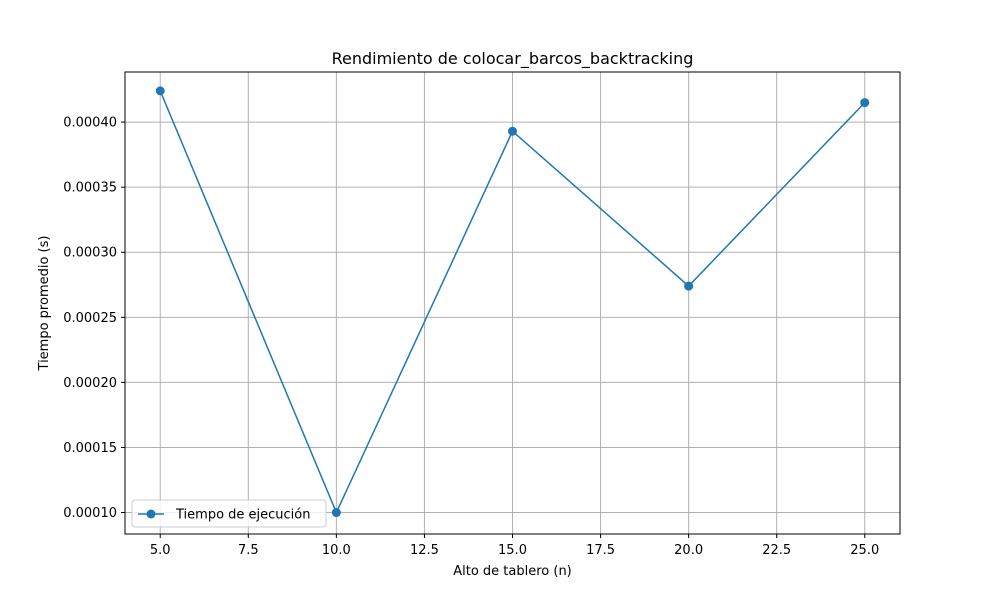 This screenshot has width=1000, height=600. What do you see at coordinates (248, 550) in the screenshot?
I see `x-tick-label: 7.5` at bounding box center [248, 550].